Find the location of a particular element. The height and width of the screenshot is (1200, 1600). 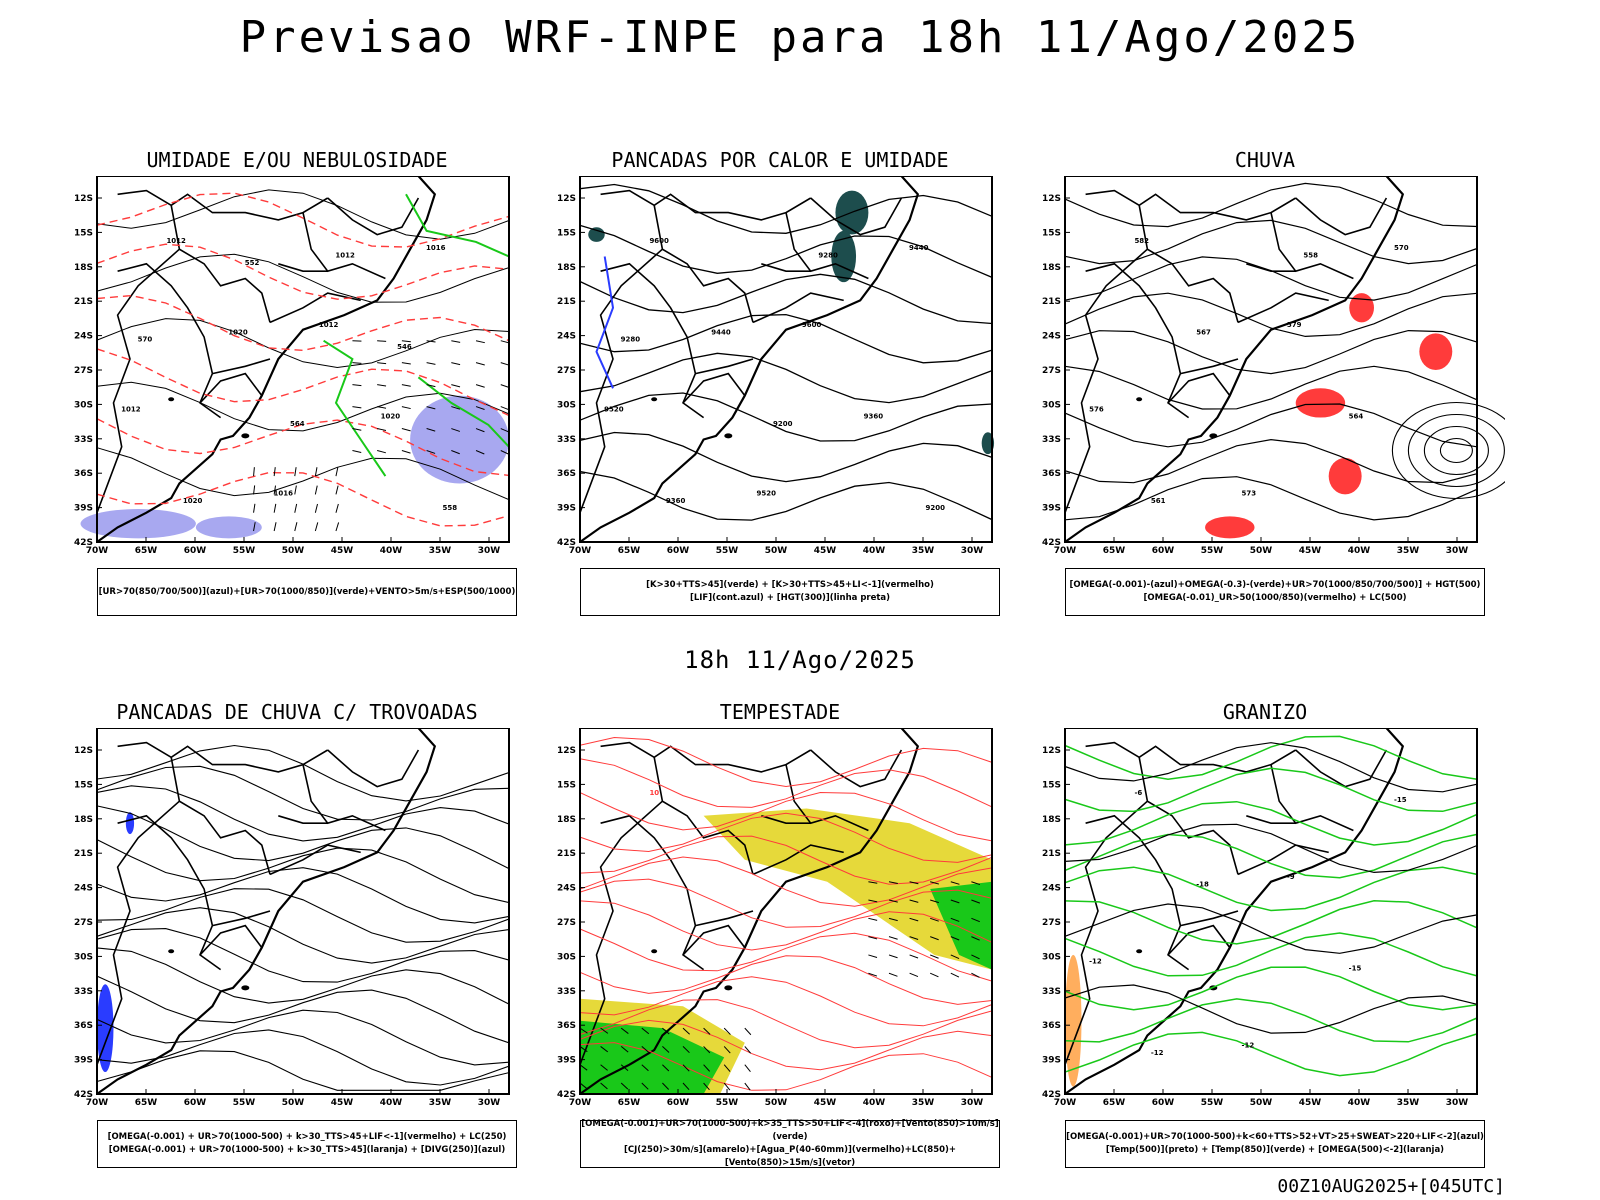

thickness-contour is located at coordinates (303, 499).